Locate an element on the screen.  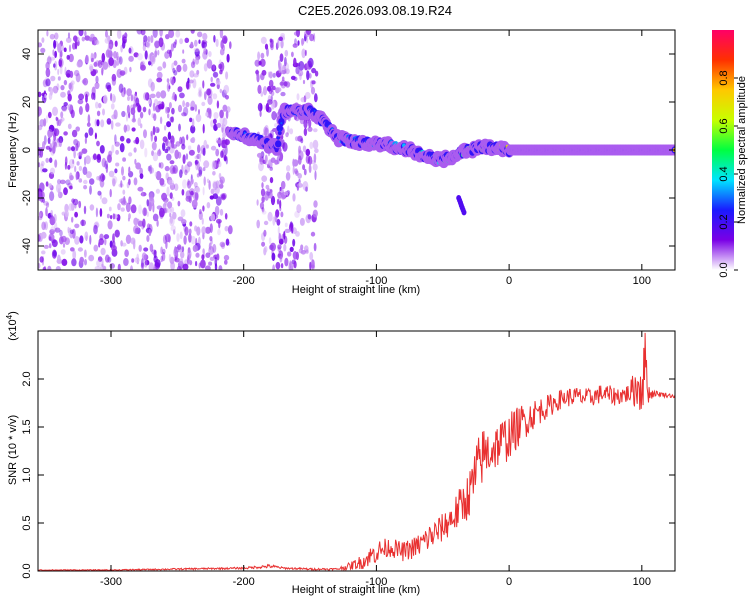
x-tick-label: -100 is located at coordinates (376, 281).